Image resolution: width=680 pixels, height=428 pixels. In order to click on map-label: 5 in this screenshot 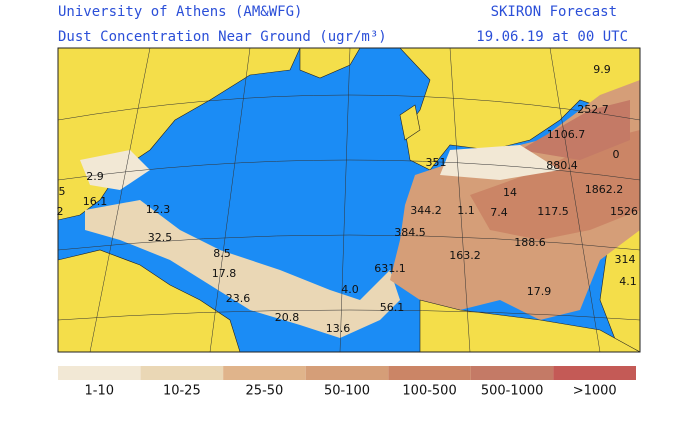, I will do `click(62, 191)`.